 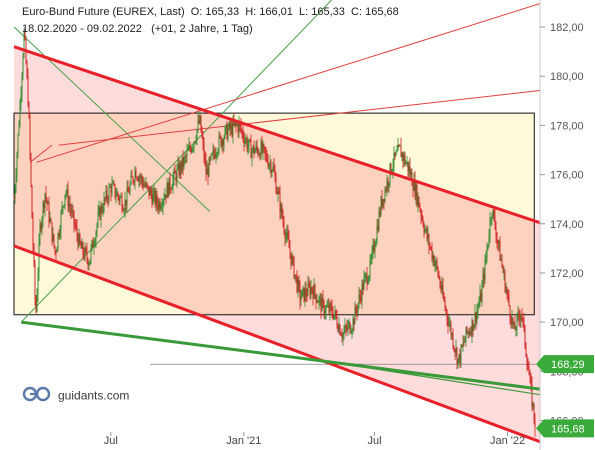 I want to click on guidants-logo: guidants.com, so click(x=75, y=395).